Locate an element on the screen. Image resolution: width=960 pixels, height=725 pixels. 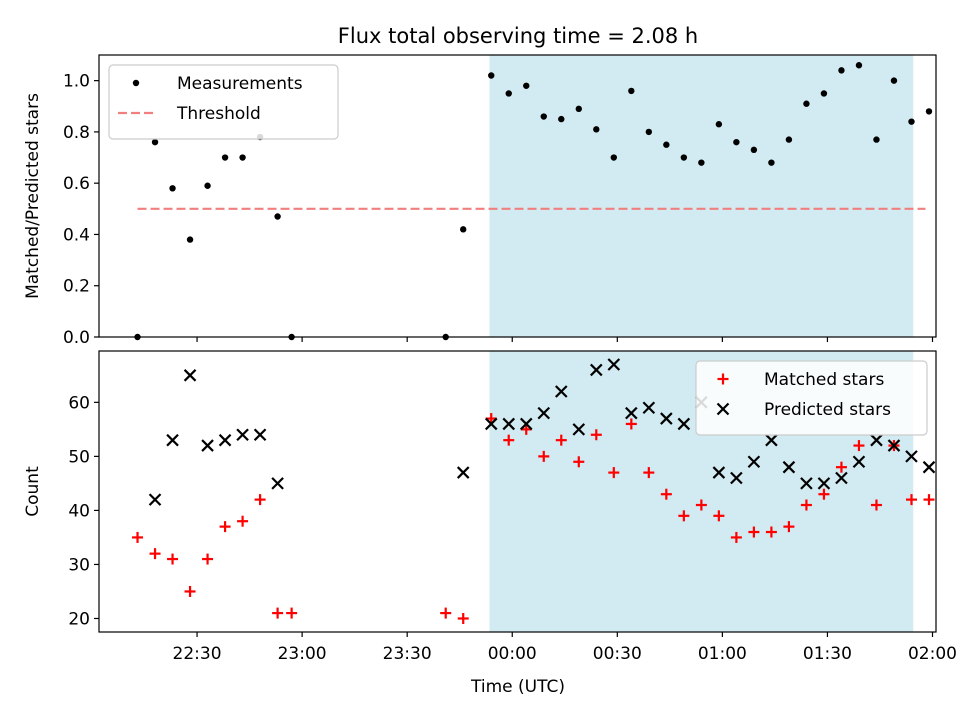
y-axis-label: Count is located at coordinates (33, 491).